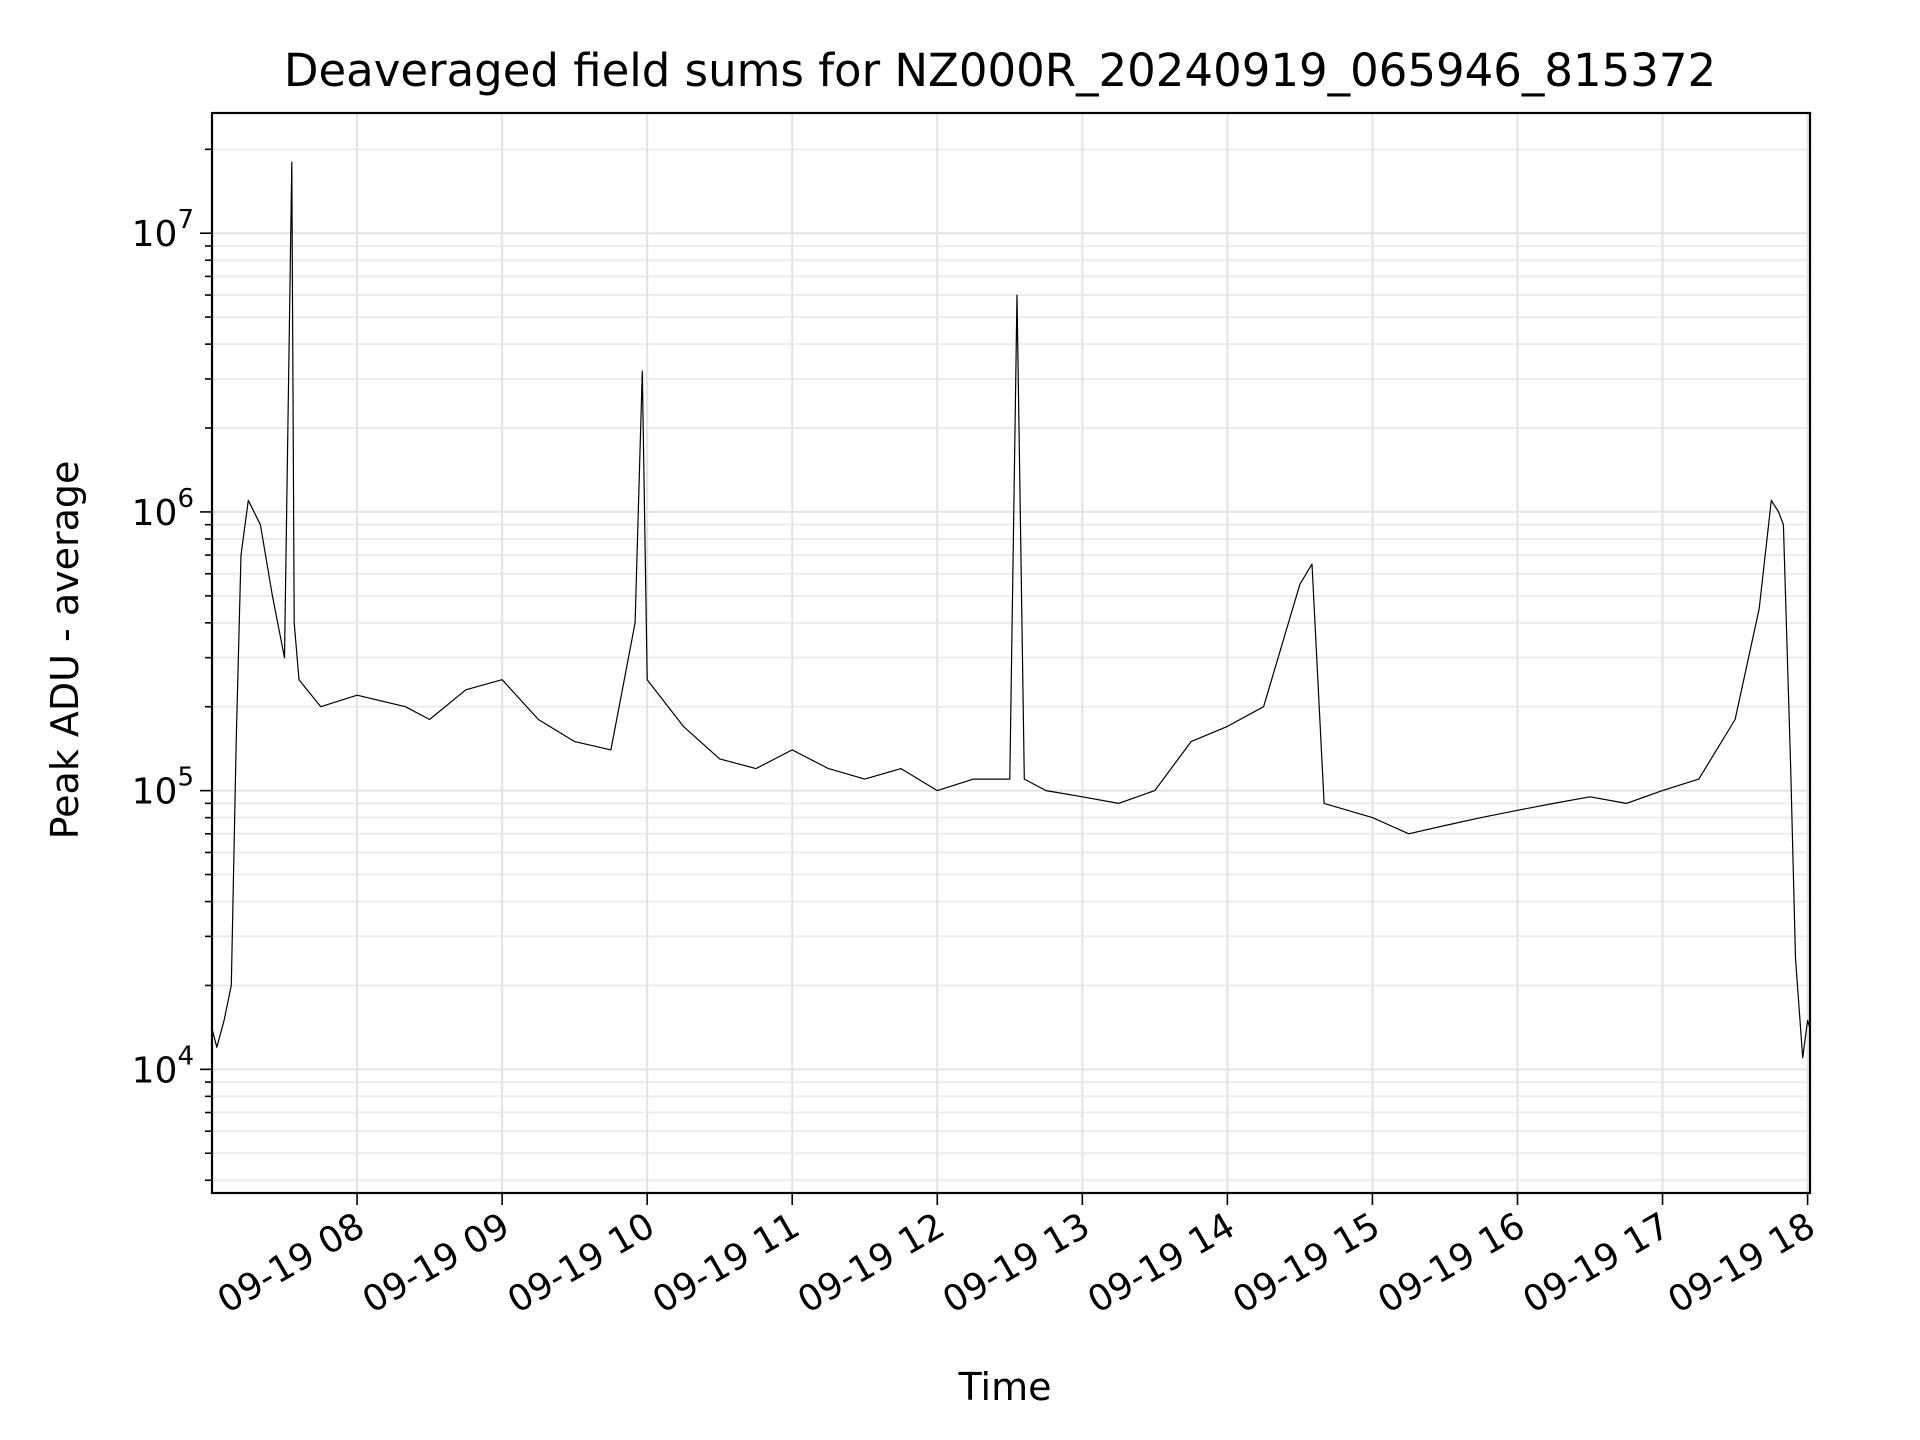 The width and height of the screenshot is (1920, 1440). What do you see at coordinates (65, 650) in the screenshot?
I see `y-axis-label: Peak ADU - average` at bounding box center [65, 650].